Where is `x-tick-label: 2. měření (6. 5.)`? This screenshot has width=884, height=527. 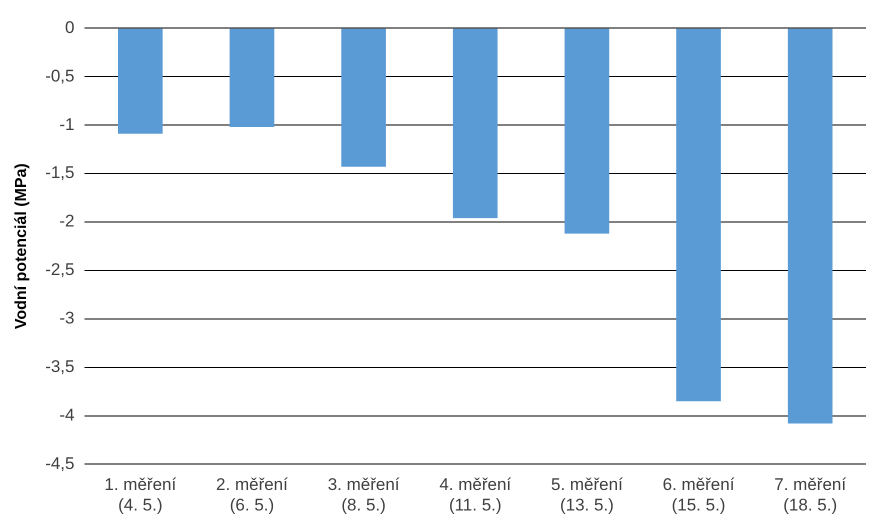
x-tick-label: 2. měření (6. 5.) is located at coordinates (252, 494).